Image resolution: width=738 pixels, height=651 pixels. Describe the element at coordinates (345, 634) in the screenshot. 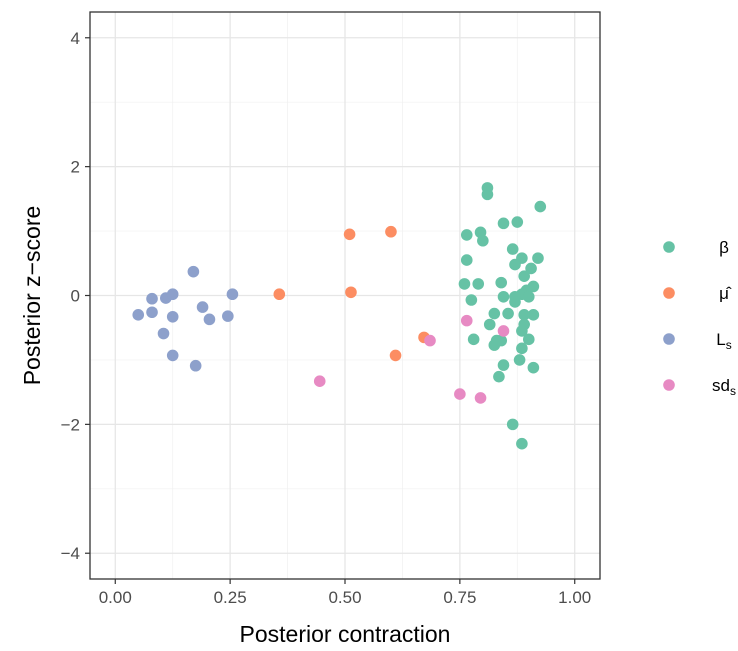

I see `x-axis-title: Posterior contraction` at that location.